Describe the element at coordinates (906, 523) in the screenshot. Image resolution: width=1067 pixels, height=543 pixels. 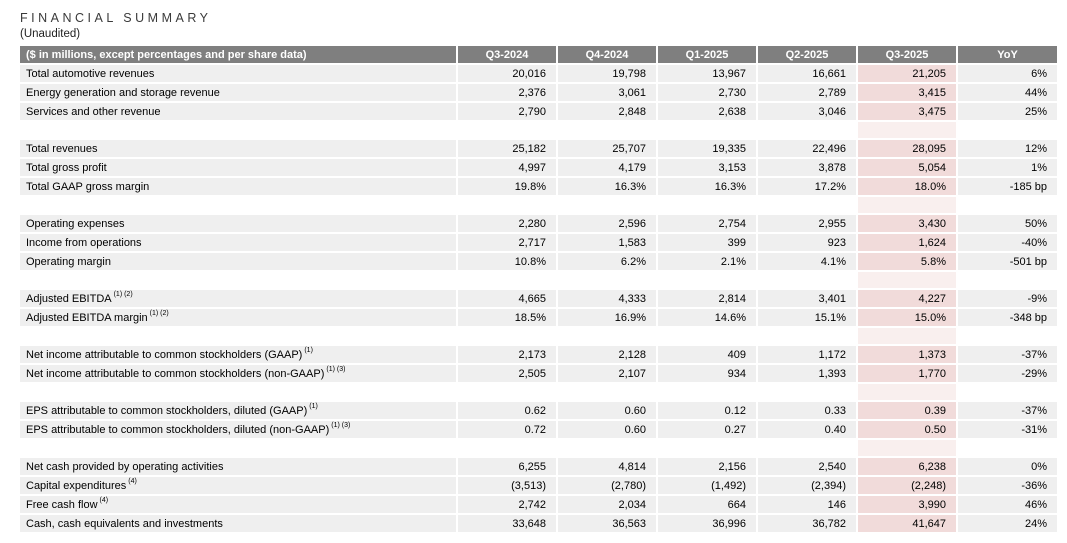
I see `value-cell: 41,647` at that location.